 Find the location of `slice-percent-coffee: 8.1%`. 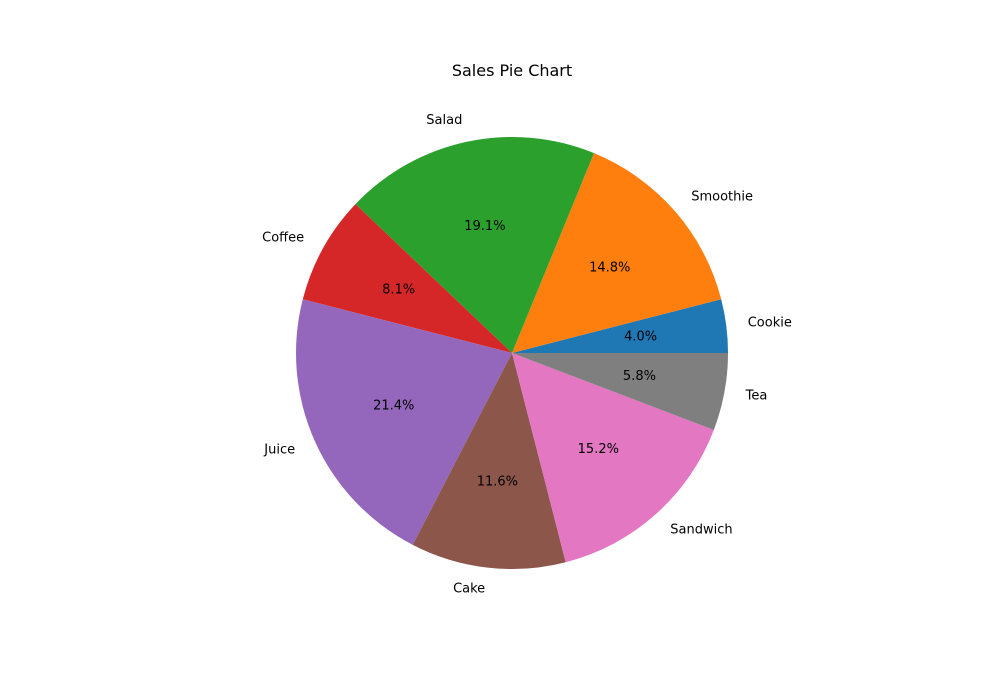

slice-percent-coffee: 8.1% is located at coordinates (398, 290).